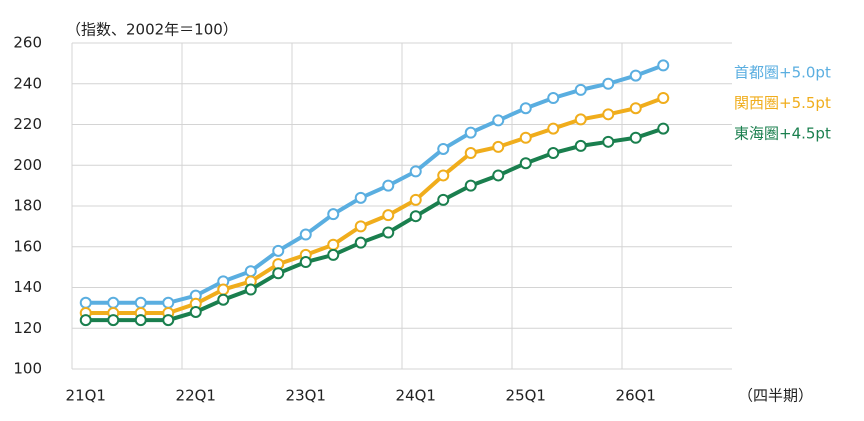  Describe the element at coordinates (27, 124) in the screenshot. I see `y-tick-label: 220` at that location.